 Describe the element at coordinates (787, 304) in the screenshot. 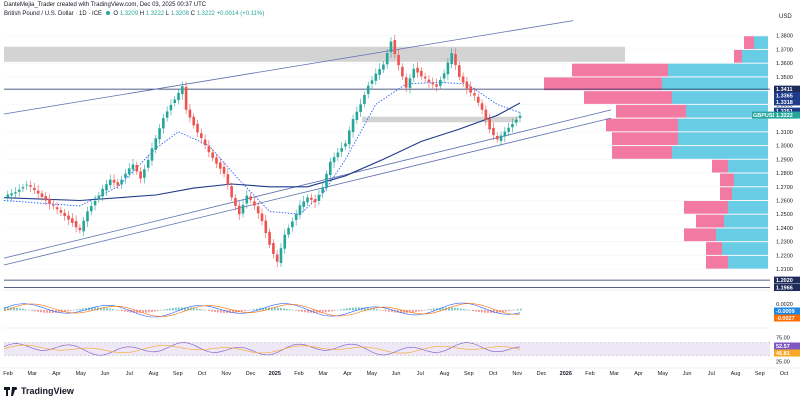

I see `macd-badge` at that location.